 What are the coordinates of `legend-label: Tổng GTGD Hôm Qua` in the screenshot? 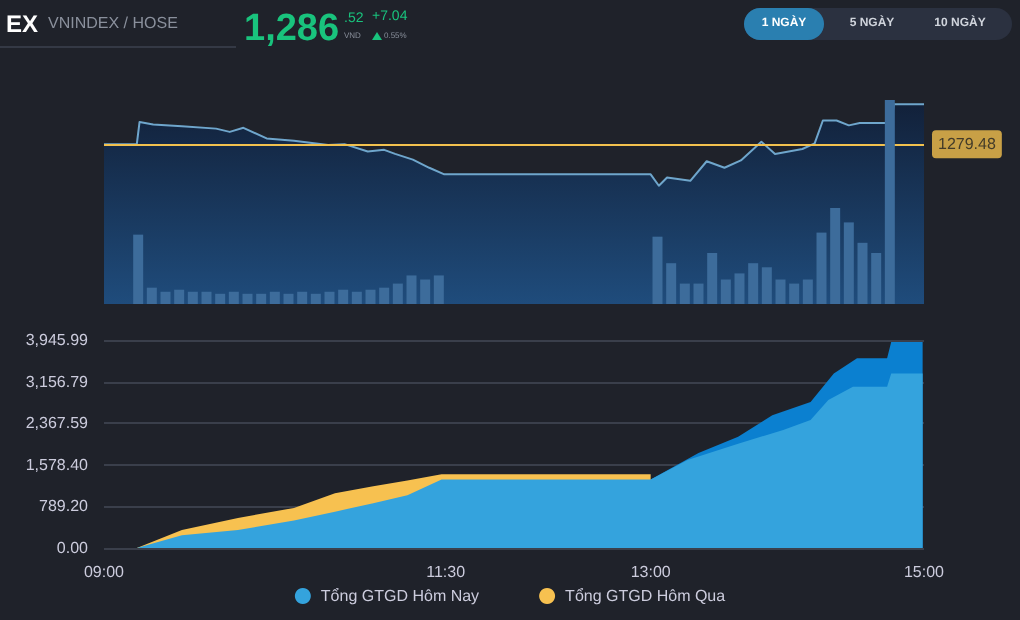 It's located at (646, 596).